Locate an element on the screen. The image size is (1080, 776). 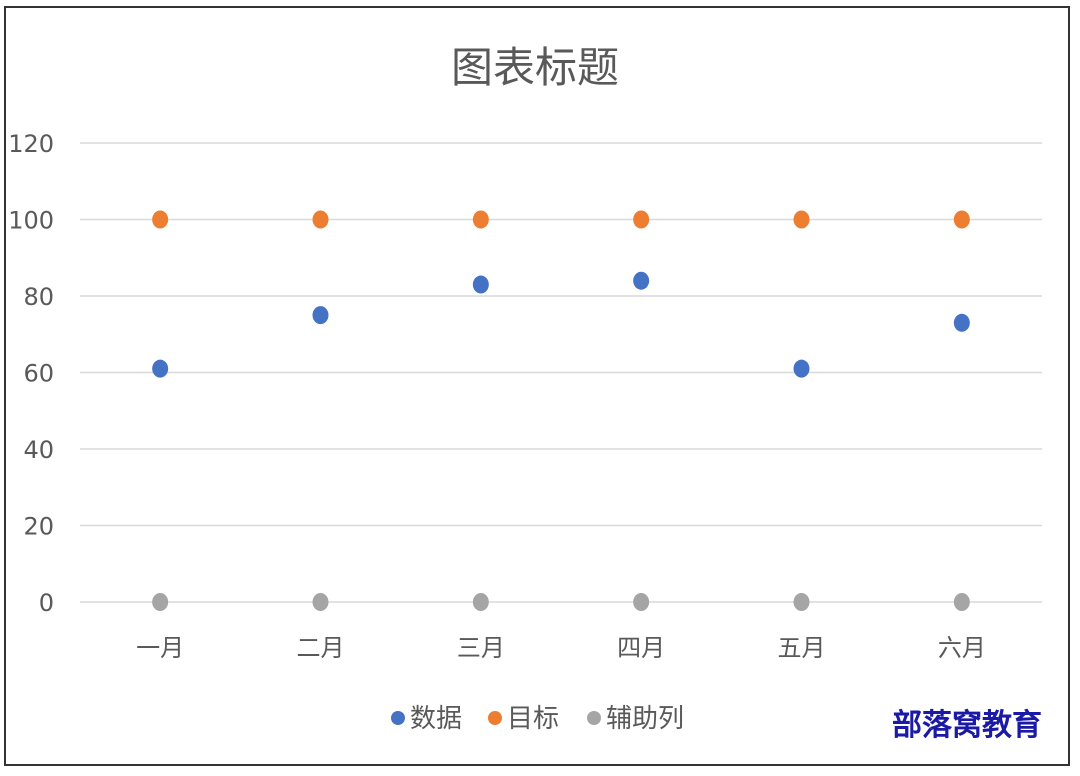
watermark-text: 部落窝教育 is located at coordinates (967, 725).